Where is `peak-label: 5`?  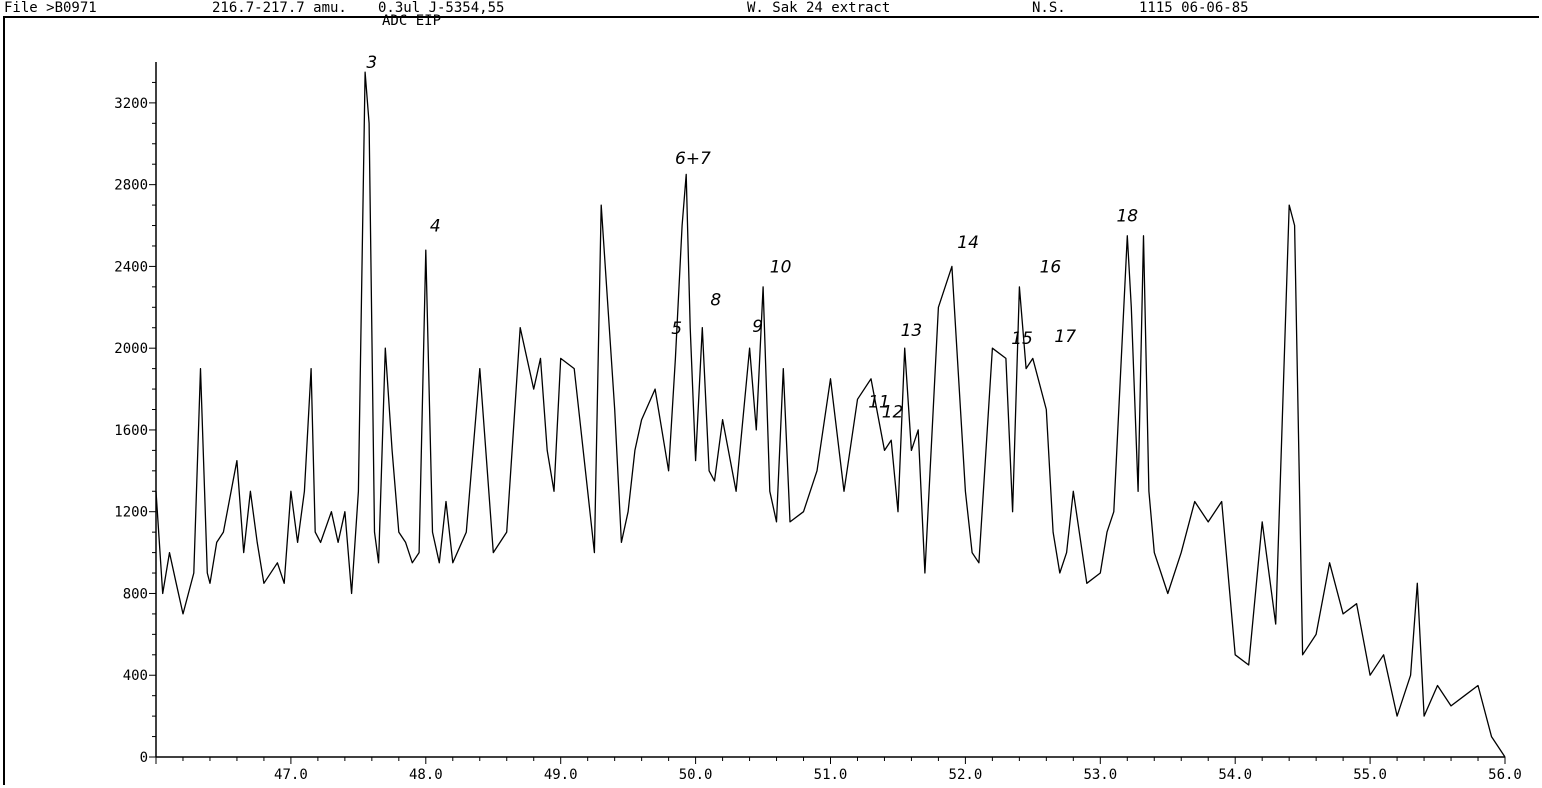
peak-label: 5 is located at coordinates (676, 329).